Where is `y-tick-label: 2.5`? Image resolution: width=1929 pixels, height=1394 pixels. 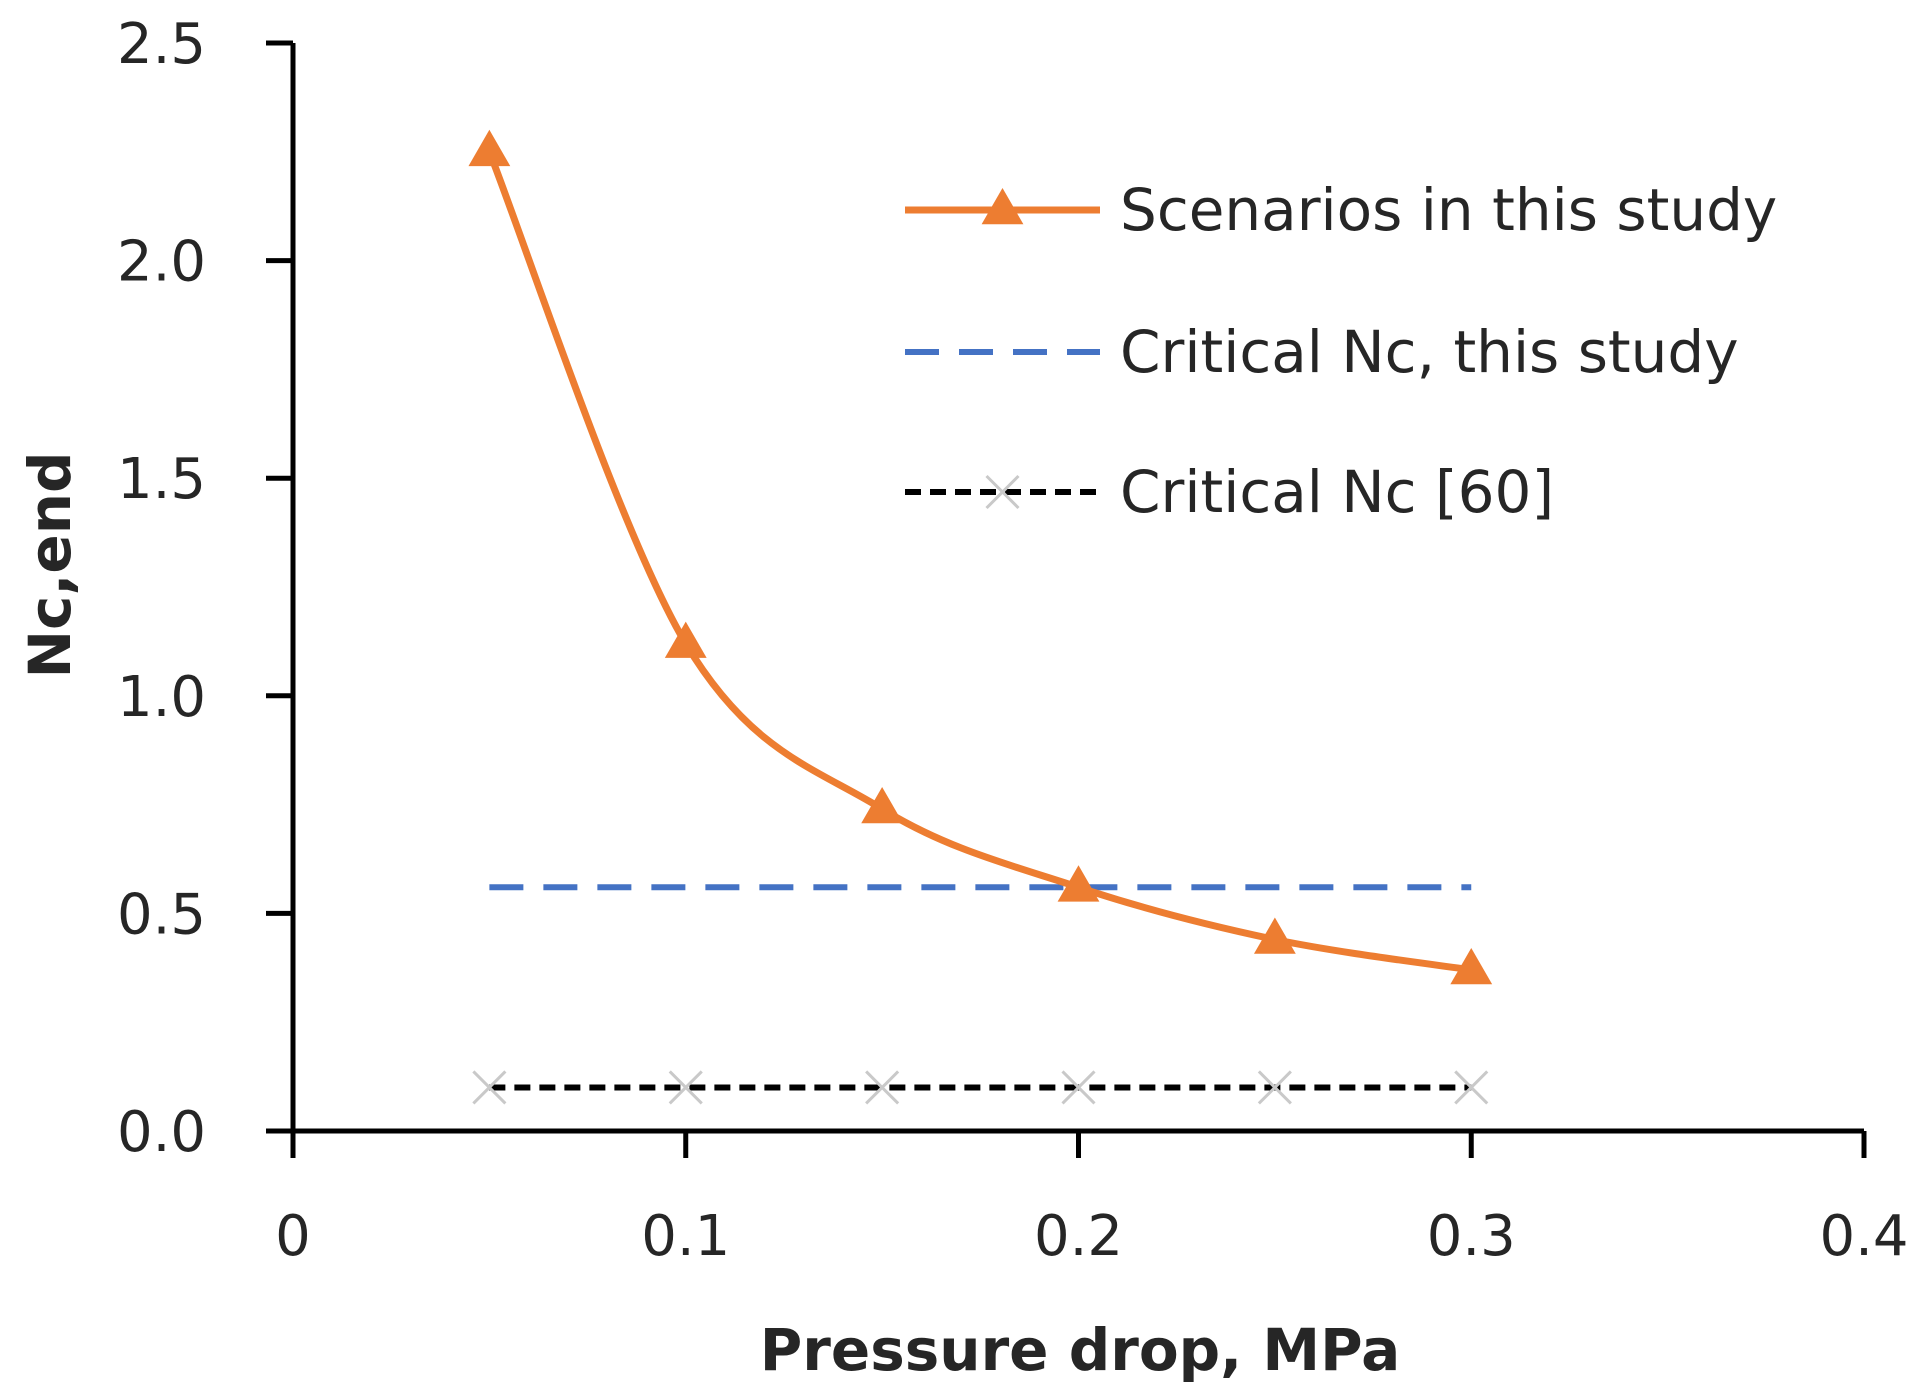
y-tick-label: 2.5 is located at coordinates (161, 44).